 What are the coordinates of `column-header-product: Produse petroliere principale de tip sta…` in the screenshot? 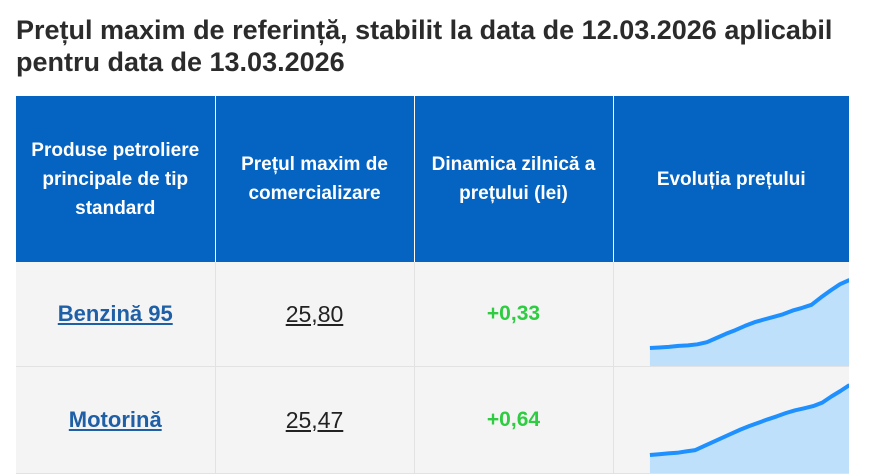 It's located at (116, 179).